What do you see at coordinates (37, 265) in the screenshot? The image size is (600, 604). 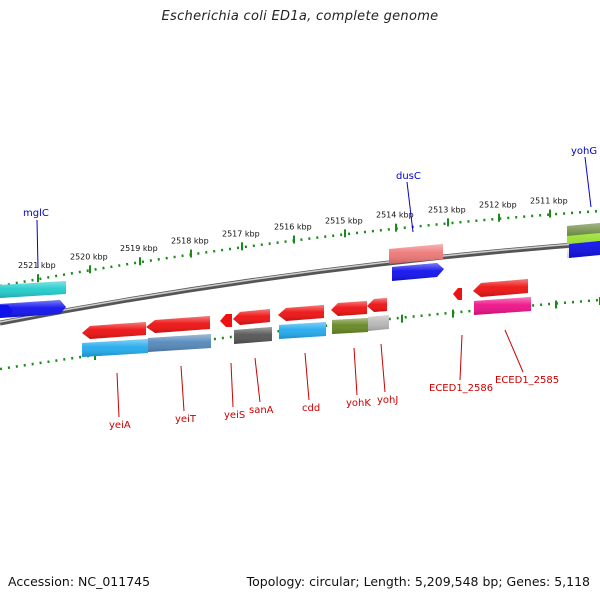 I see `scale-label: 2521 kbp` at bounding box center [37, 265].